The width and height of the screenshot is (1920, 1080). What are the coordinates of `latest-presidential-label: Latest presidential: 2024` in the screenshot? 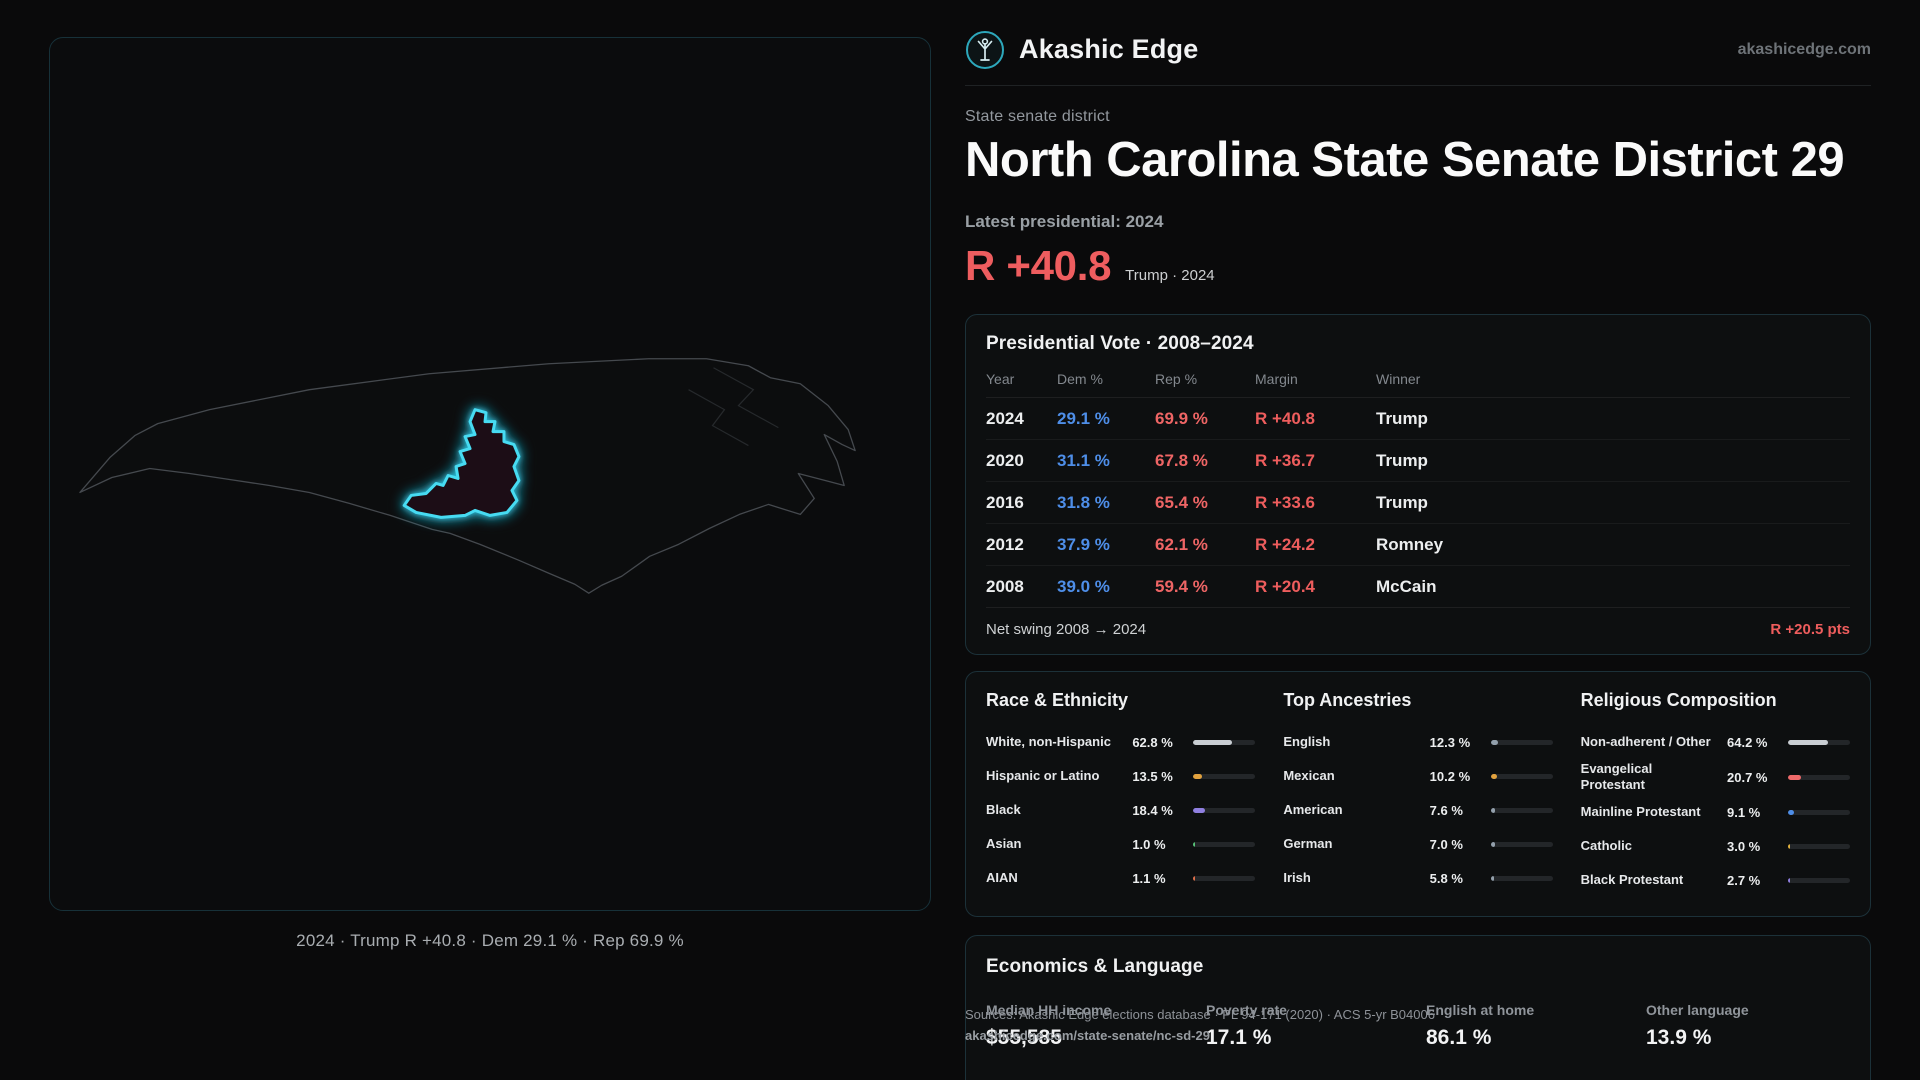 It's located at (1064, 221).